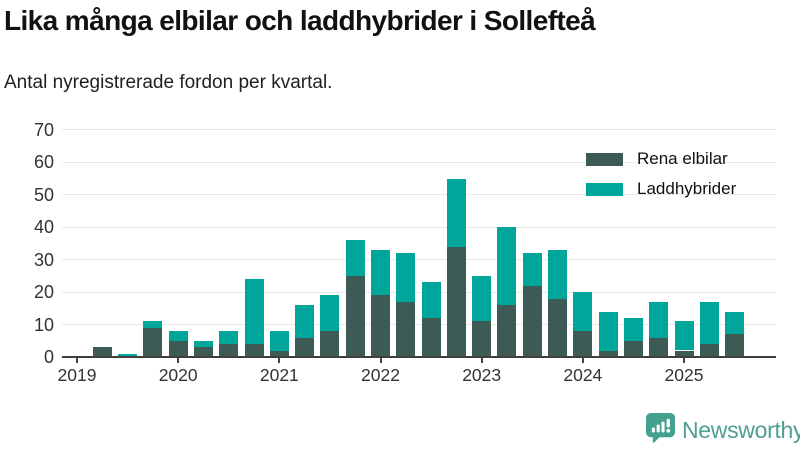 The image size is (800, 450). I want to click on y-axis-tick-label: 10, so click(43, 324).